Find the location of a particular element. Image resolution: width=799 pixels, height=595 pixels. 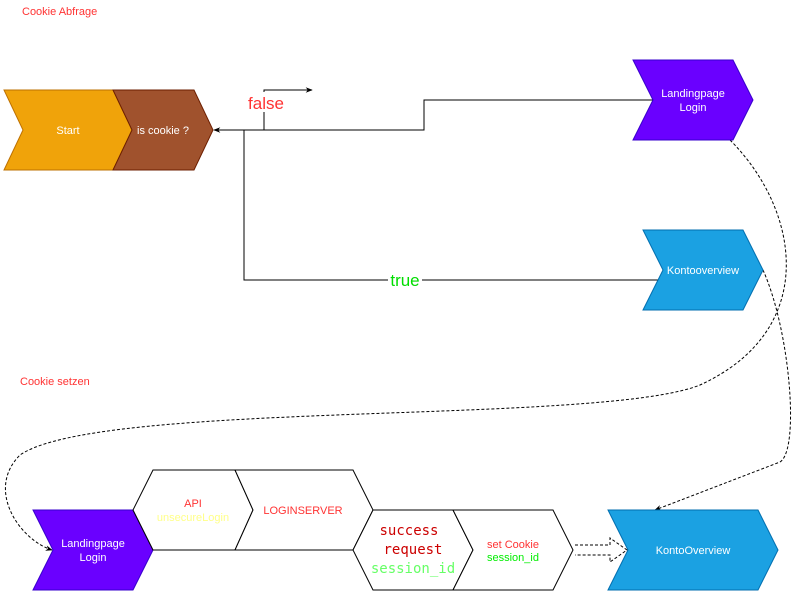

set-cookie-session-label: session_id is located at coordinates (513, 558).